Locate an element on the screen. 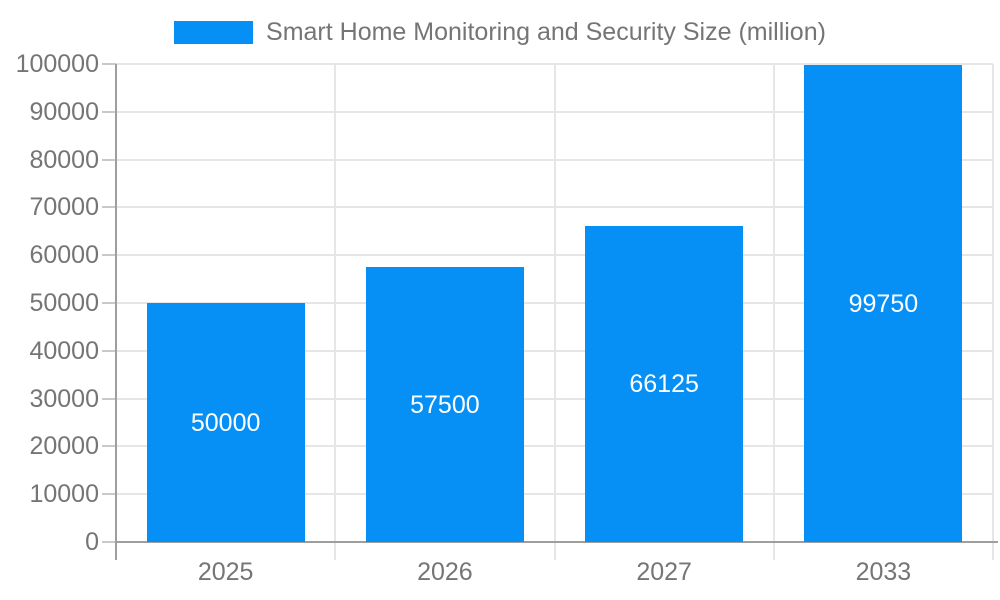 This screenshot has width=1000, height=600. bar-value-label-2027: 66125 is located at coordinates (664, 383).